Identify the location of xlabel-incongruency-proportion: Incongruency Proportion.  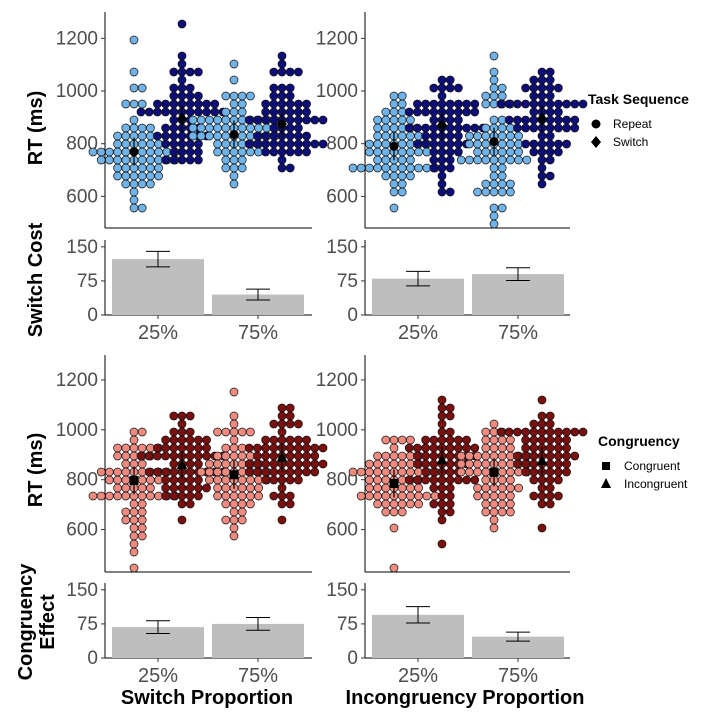
(465, 698).